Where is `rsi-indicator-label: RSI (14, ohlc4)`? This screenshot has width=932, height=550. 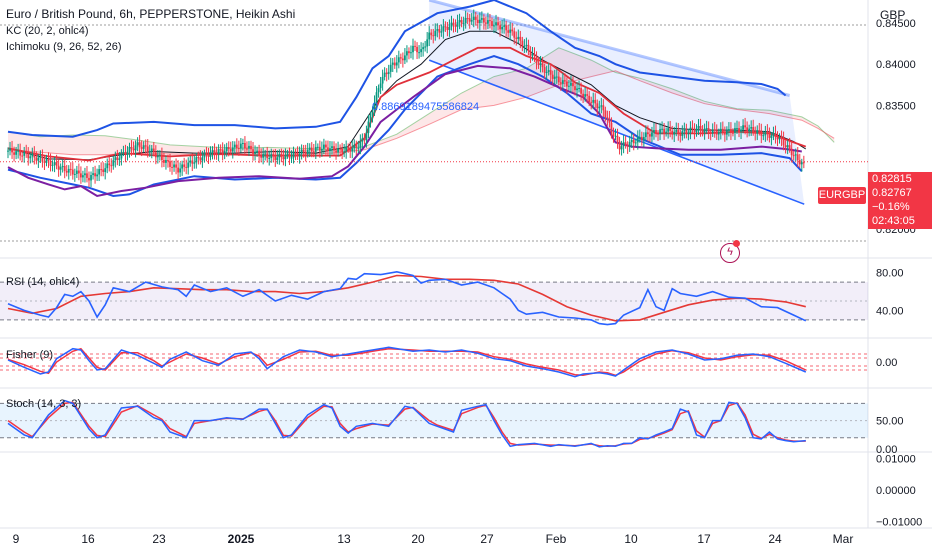
rsi-indicator-label: RSI (14, ohlc4) is located at coordinates (43, 282).